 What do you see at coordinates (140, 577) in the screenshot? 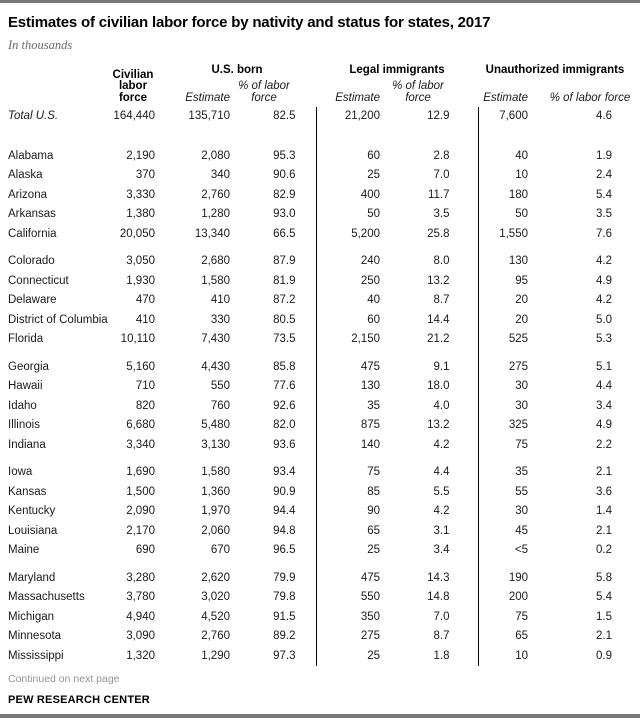
I see `civilian-labor-force-value: 3,280` at bounding box center [140, 577].